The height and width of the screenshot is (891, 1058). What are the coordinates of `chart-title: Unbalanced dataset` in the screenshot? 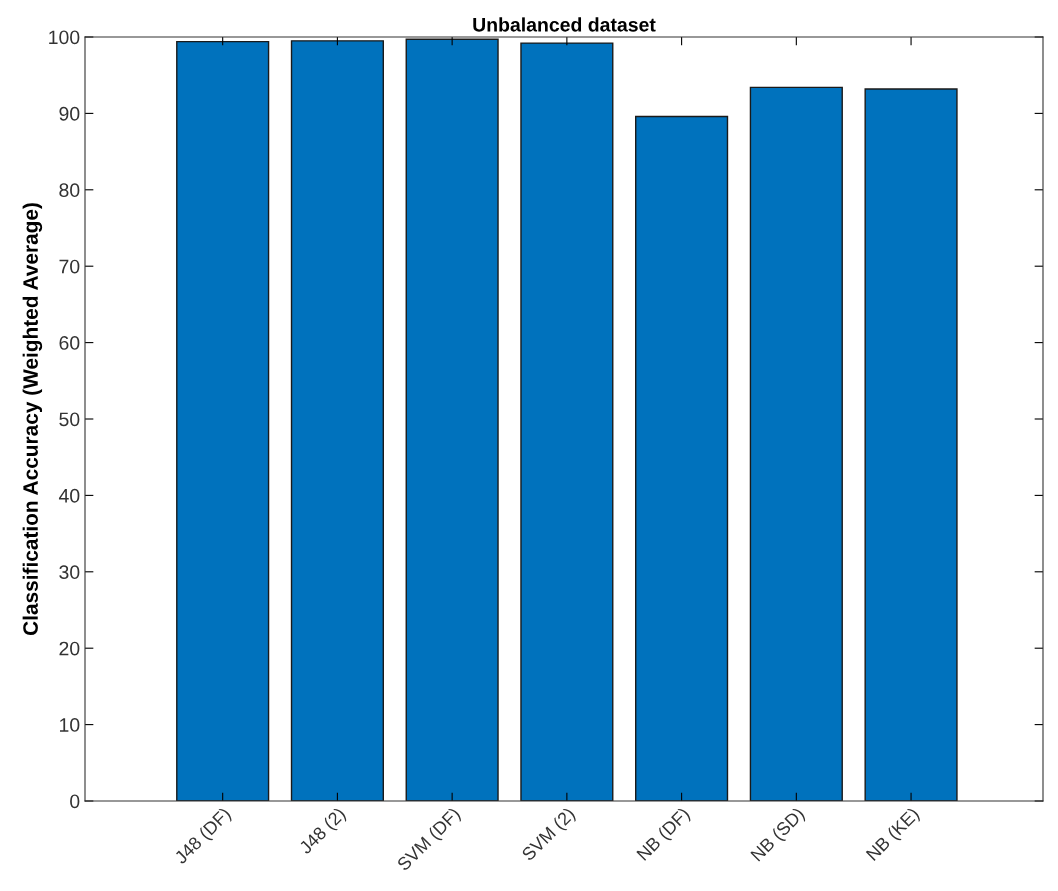 It's located at (564, 24).